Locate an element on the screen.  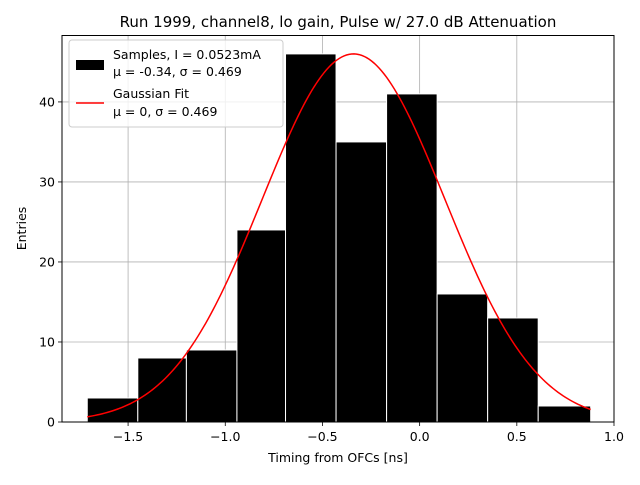
legend-fit-label: Gaussian Fit is located at coordinates (151, 93).